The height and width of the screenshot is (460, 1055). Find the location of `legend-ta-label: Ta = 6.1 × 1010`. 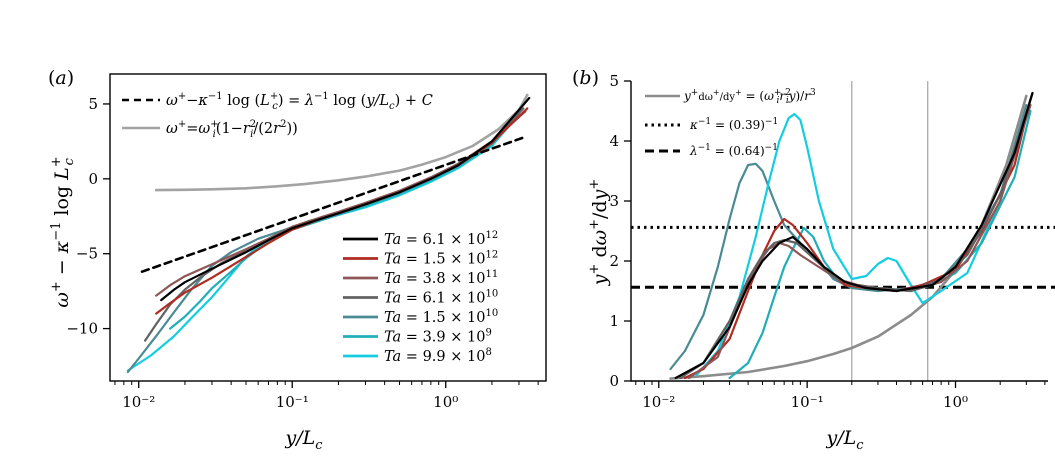

legend-ta-label: Ta = 6.1 × 1010 is located at coordinates (441, 298).